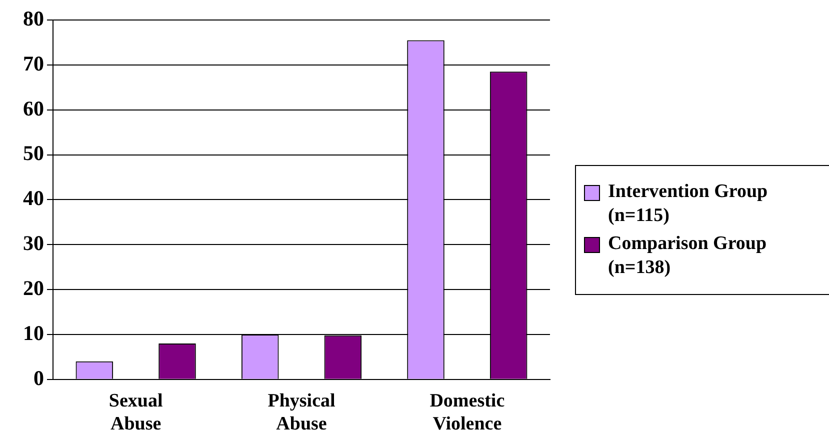 The width and height of the screenshot is (829, 439). I want to click on x-tick-label: Sexual Abuse, so click(135, 412).